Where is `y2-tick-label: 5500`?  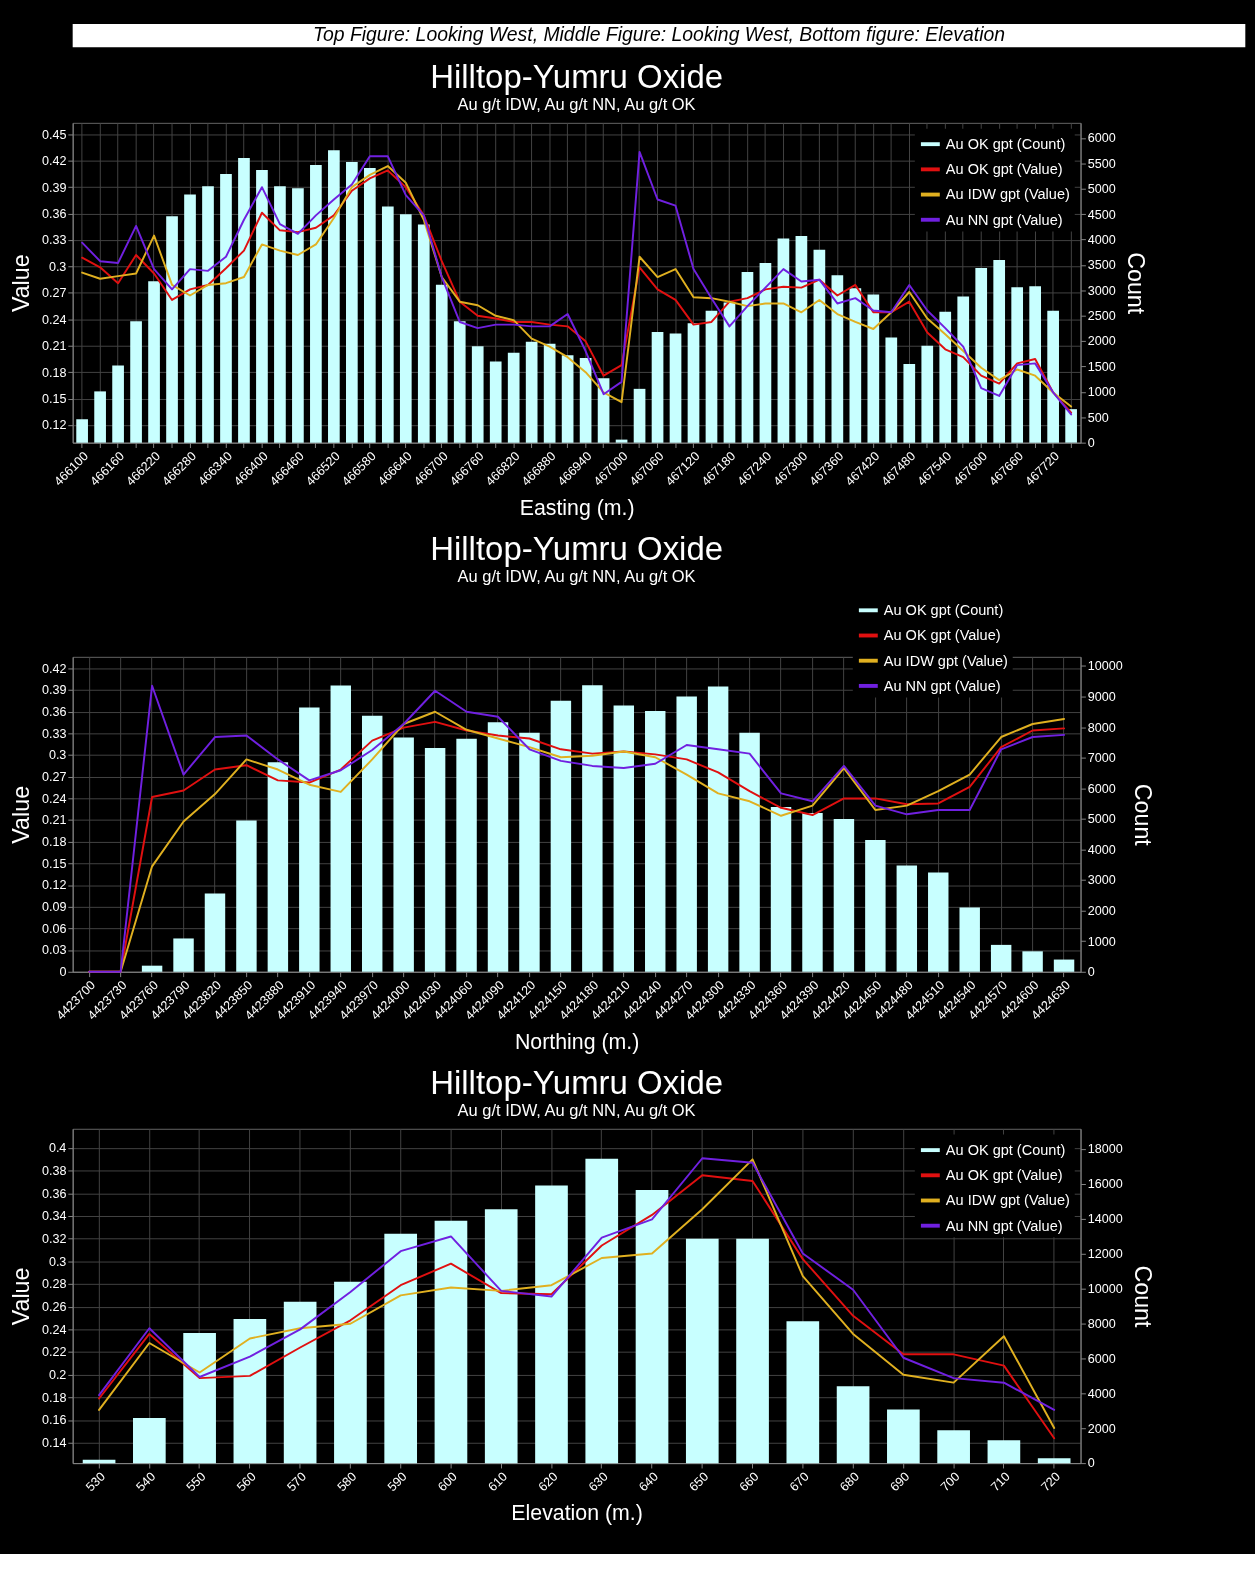
y2-tick-label: 5500 is located at coordinates (1101, 163).